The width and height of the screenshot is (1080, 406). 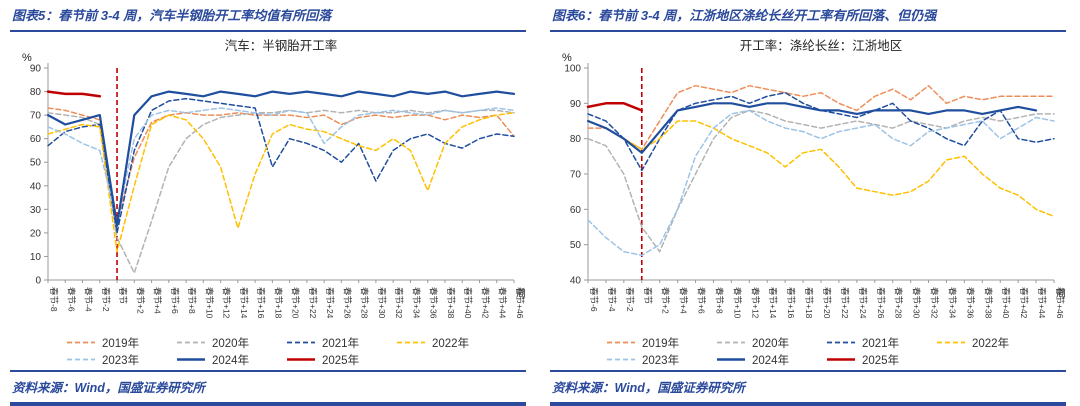 I want to click on series-2019年, so click(x=281, y=164).